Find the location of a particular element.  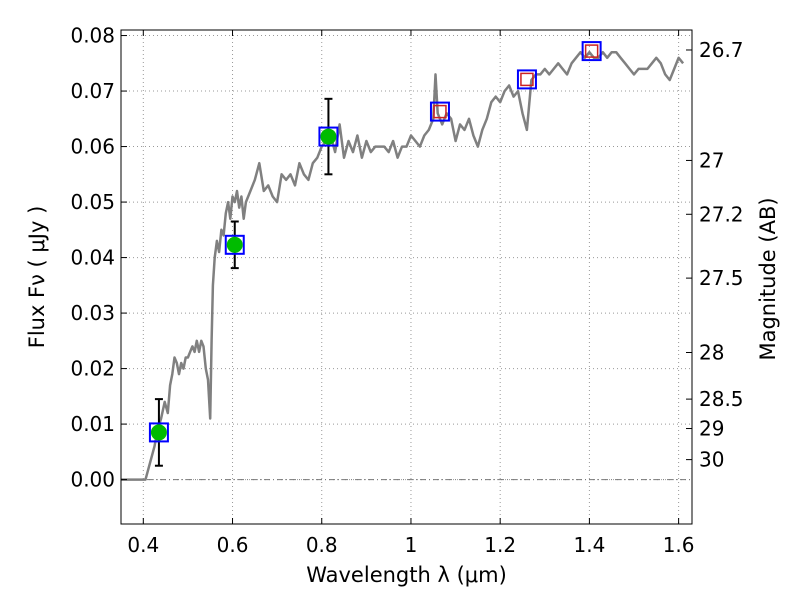

x-tick-label: 0.6 is located at coordinates (233, 545).